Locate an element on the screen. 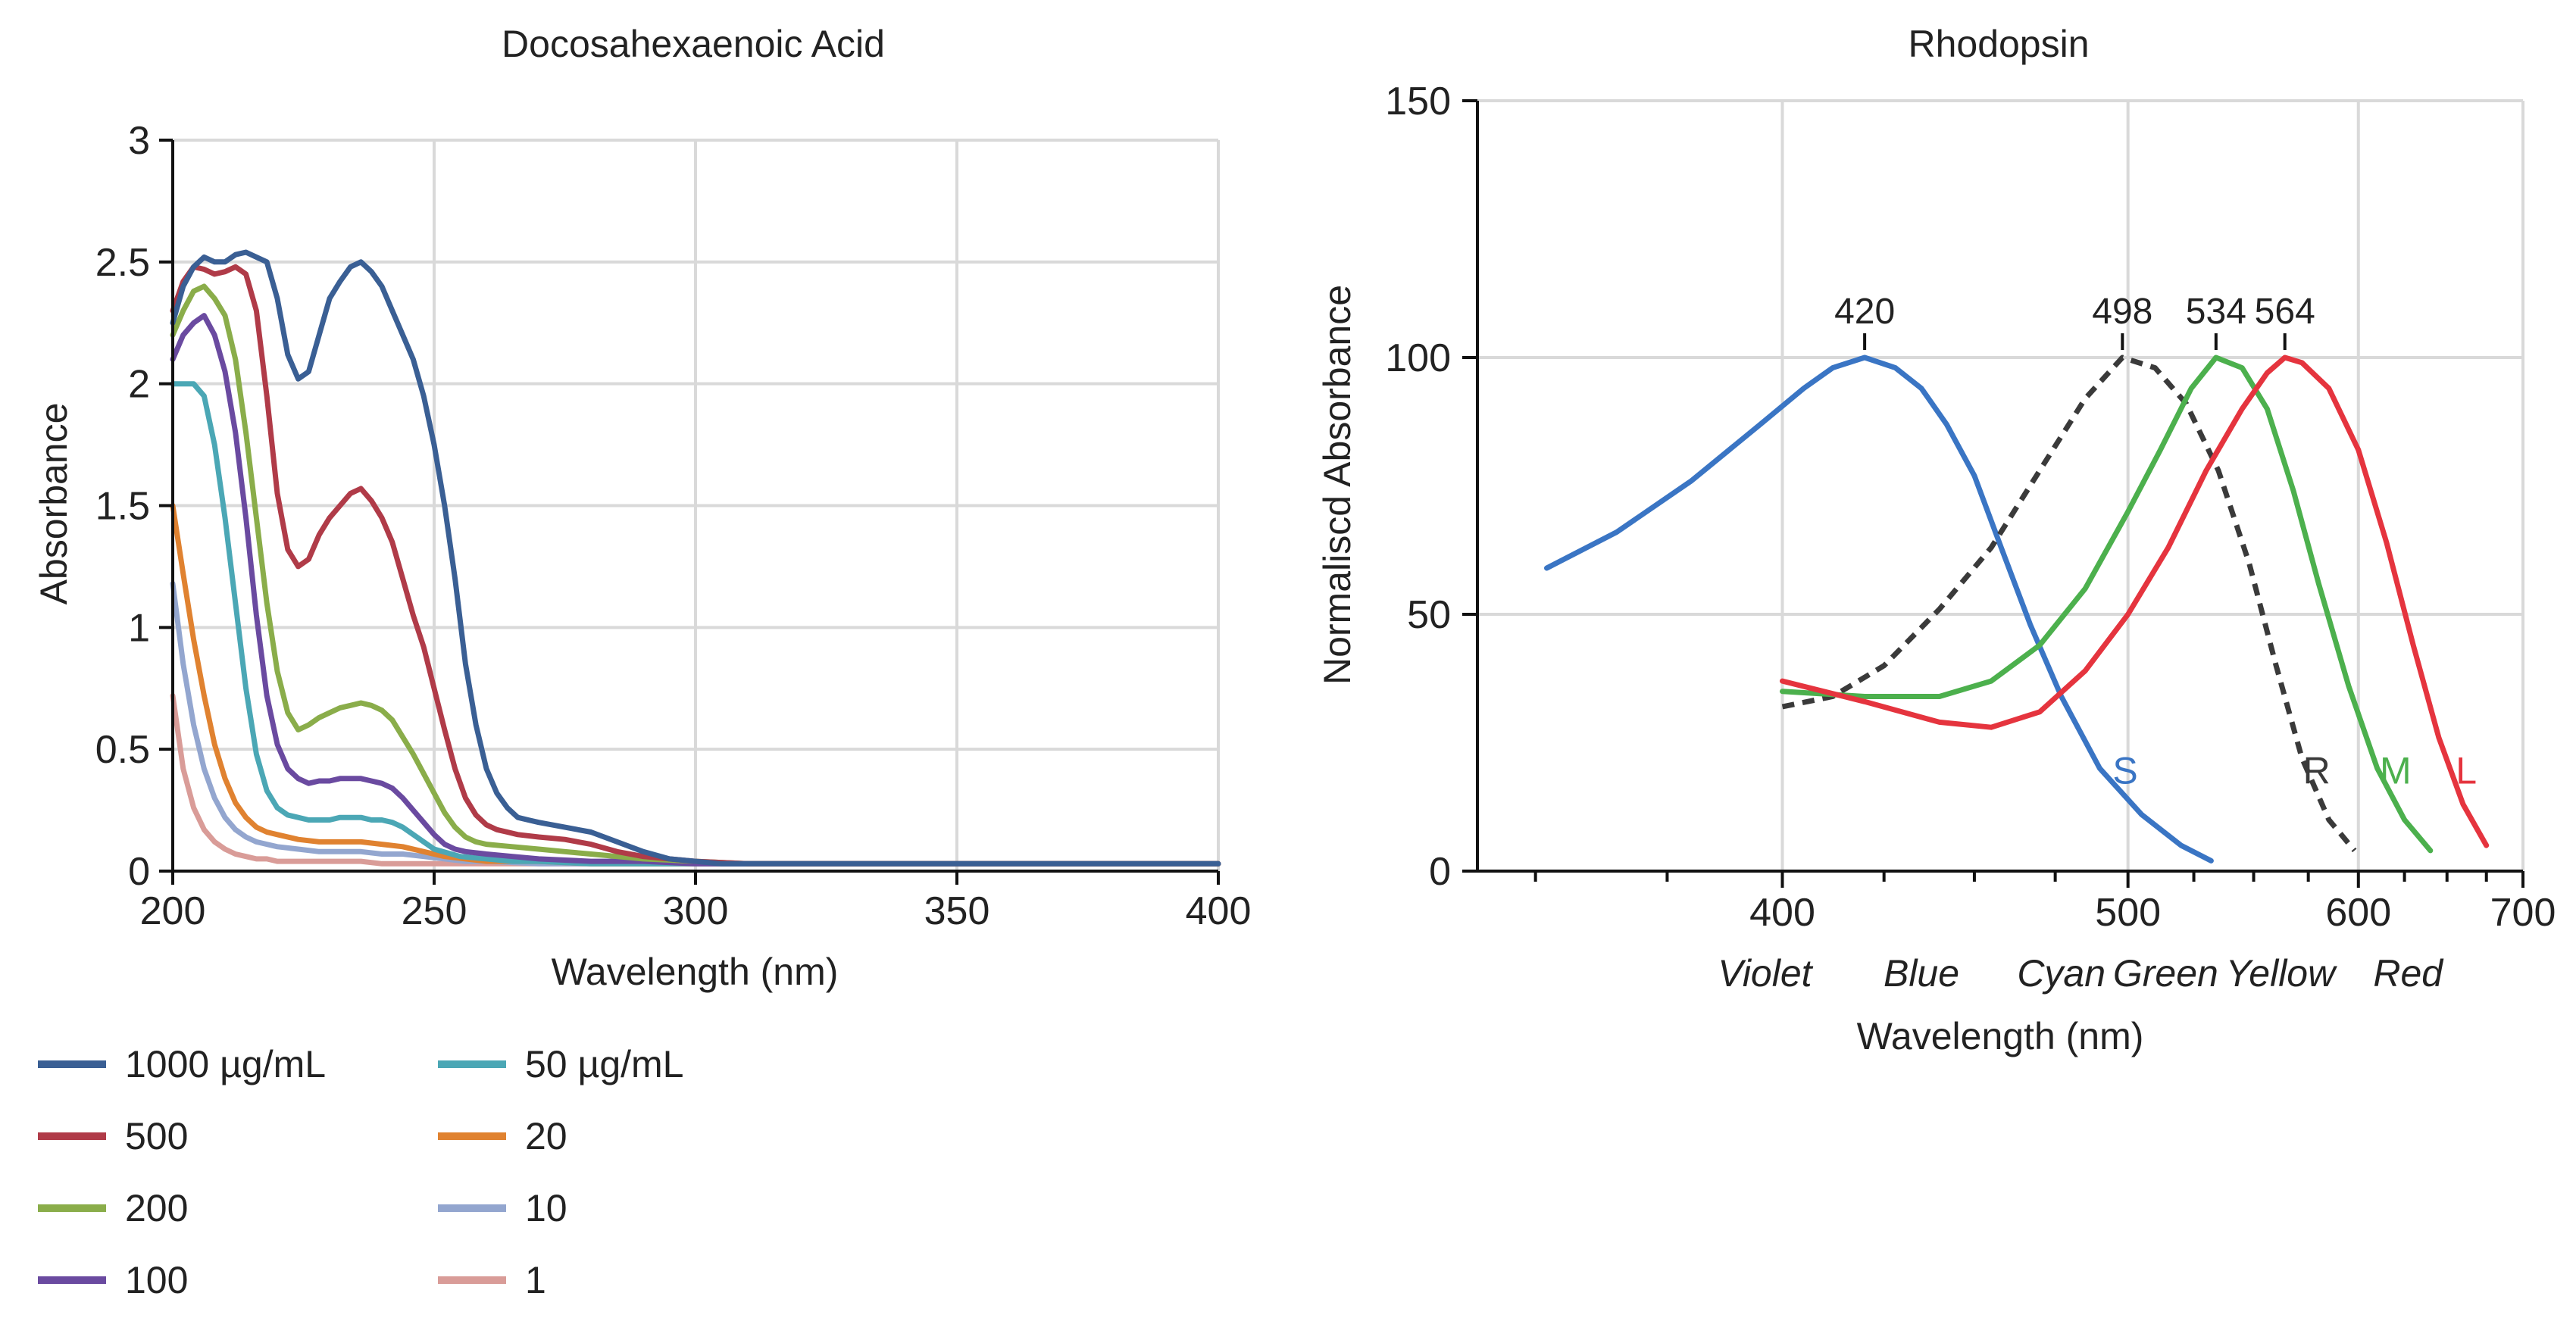 The image size is (2576, 1318). dha-y-tick-label: 0 is located at coordinates (139, 872).